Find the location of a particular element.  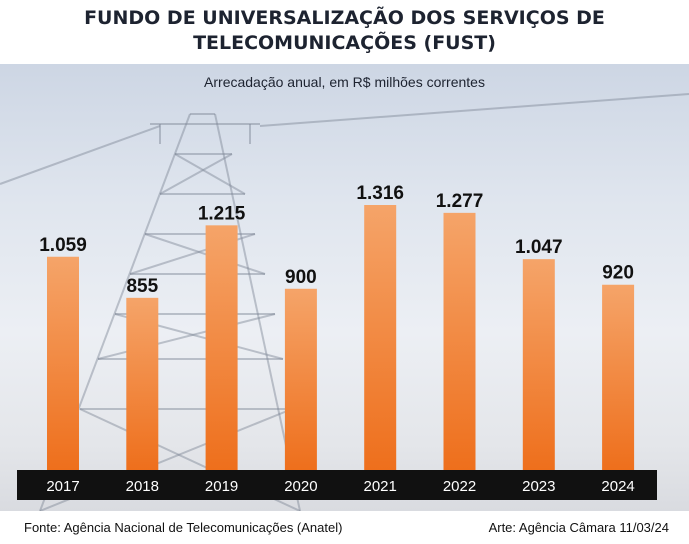

x-tick-label-2020: 2020 is located at coordinates (300, 486).